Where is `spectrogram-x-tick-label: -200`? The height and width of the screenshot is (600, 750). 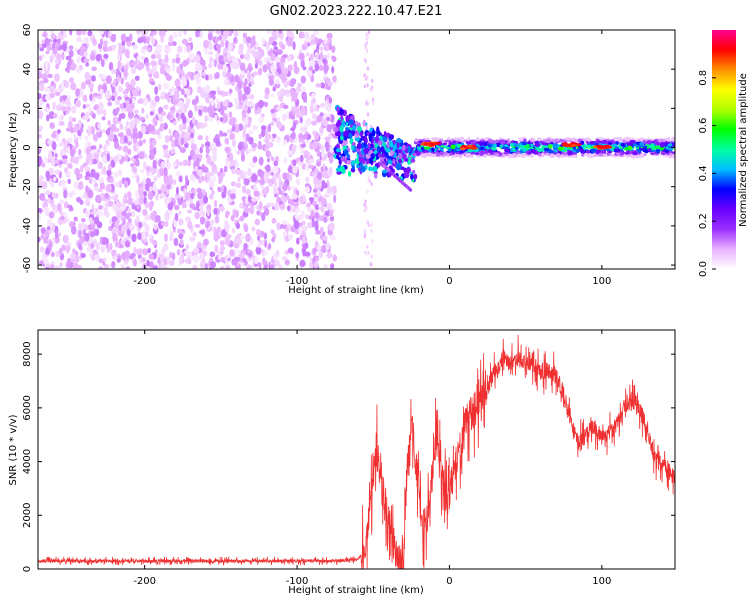 spectrogram-x-tick-label: -200 is located at coordinates (144, 281).